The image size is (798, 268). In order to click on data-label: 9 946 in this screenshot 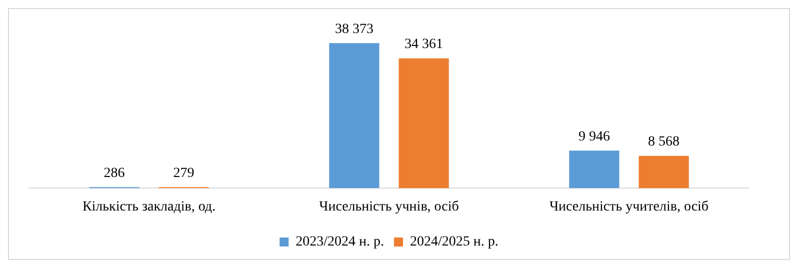, I will do `click(594, 136)`.